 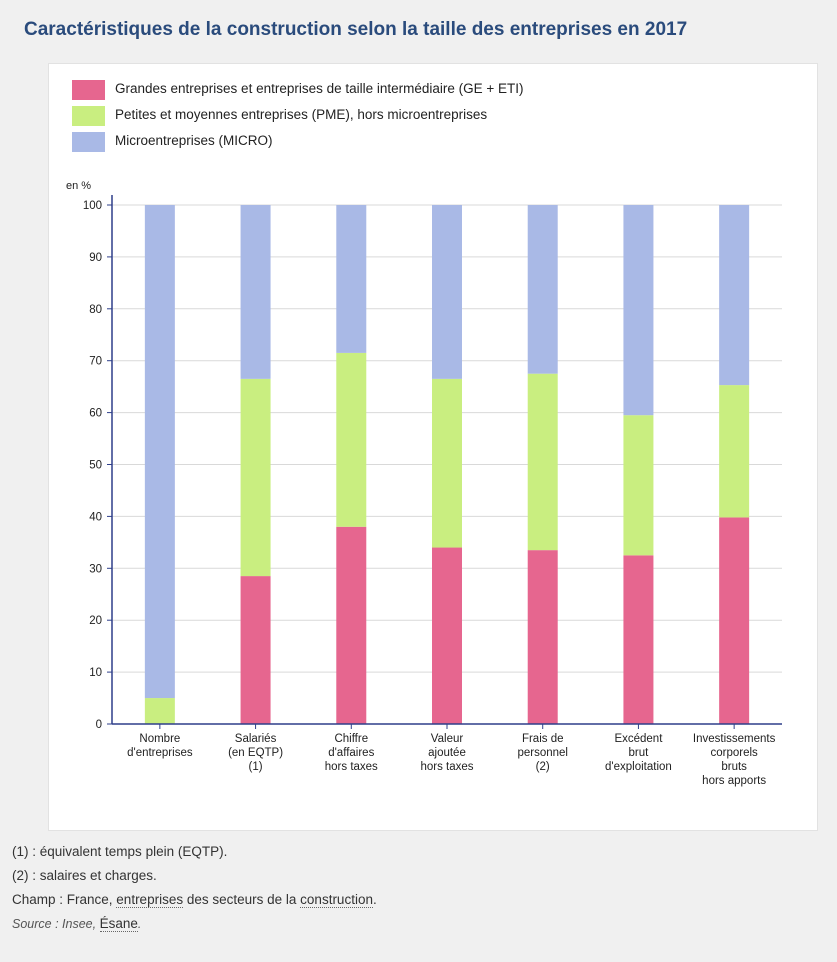 I want to click on champ-suffix: ., so click(x=374, y=899).